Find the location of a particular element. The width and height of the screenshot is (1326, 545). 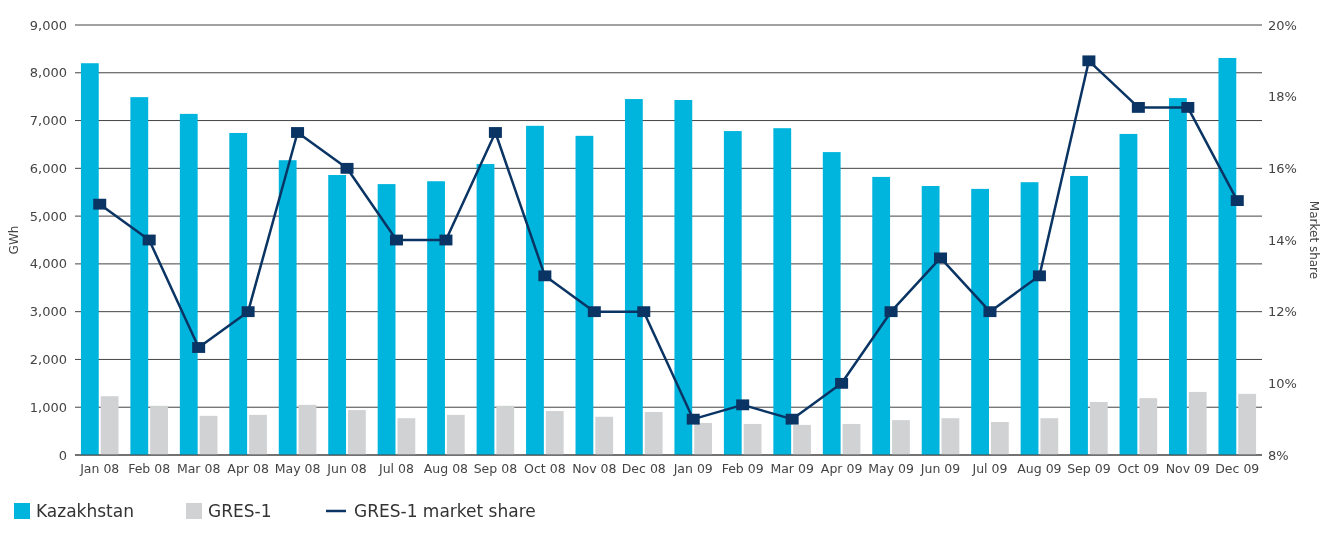

x-tick-label: May 09 is located at coordinates (891, 469).